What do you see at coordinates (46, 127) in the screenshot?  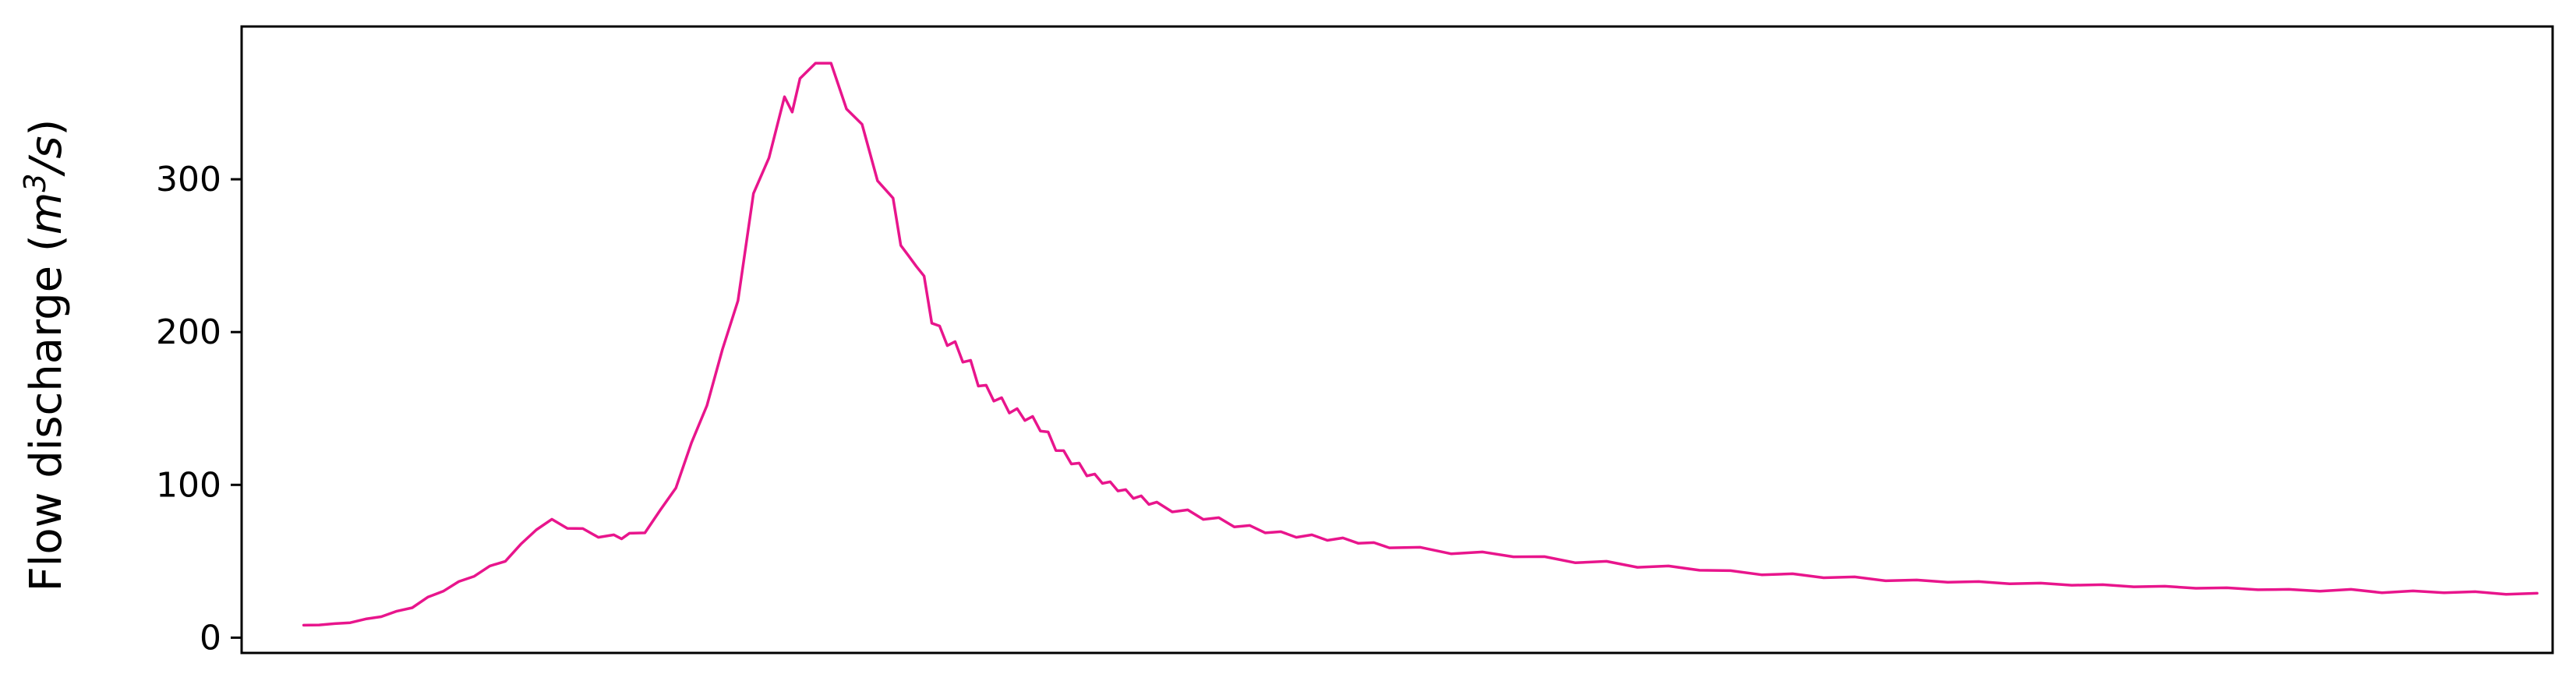 I see `y-axis-label-suffix: )` at bounding box center [46, 127].